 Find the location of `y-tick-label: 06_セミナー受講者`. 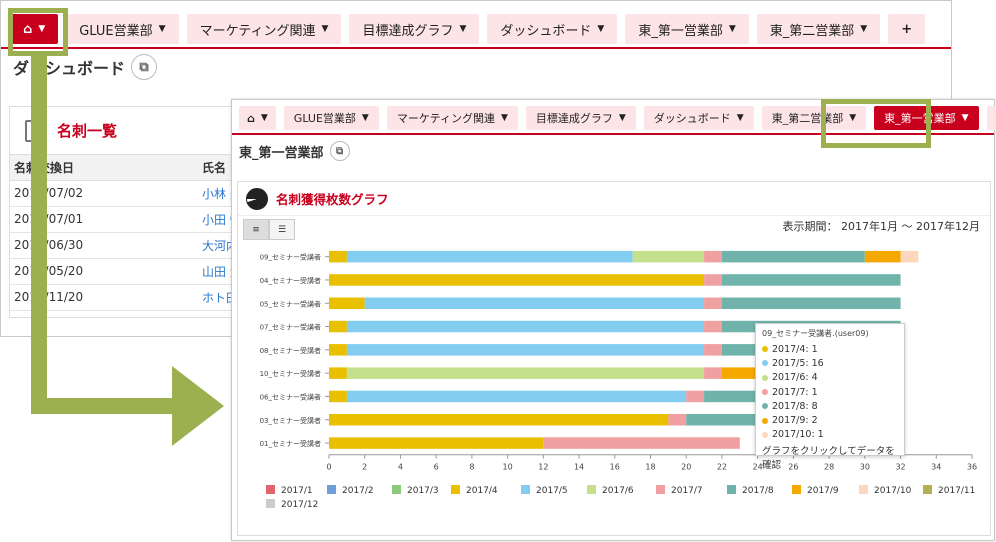

y-tick-label: 06_セミナー受講者 is located at coordinates (290, 396).